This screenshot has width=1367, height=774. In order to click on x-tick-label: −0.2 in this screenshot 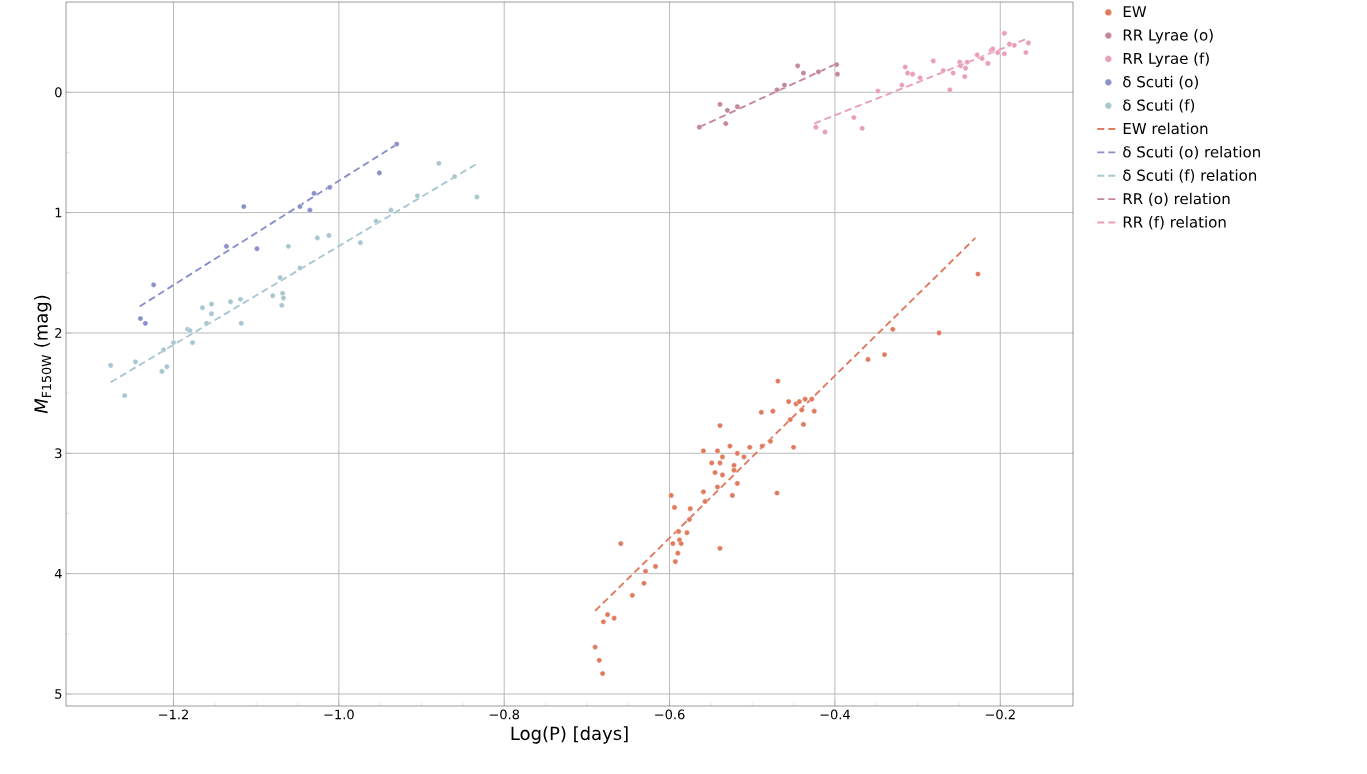, I will do `click(1000, 714)`.